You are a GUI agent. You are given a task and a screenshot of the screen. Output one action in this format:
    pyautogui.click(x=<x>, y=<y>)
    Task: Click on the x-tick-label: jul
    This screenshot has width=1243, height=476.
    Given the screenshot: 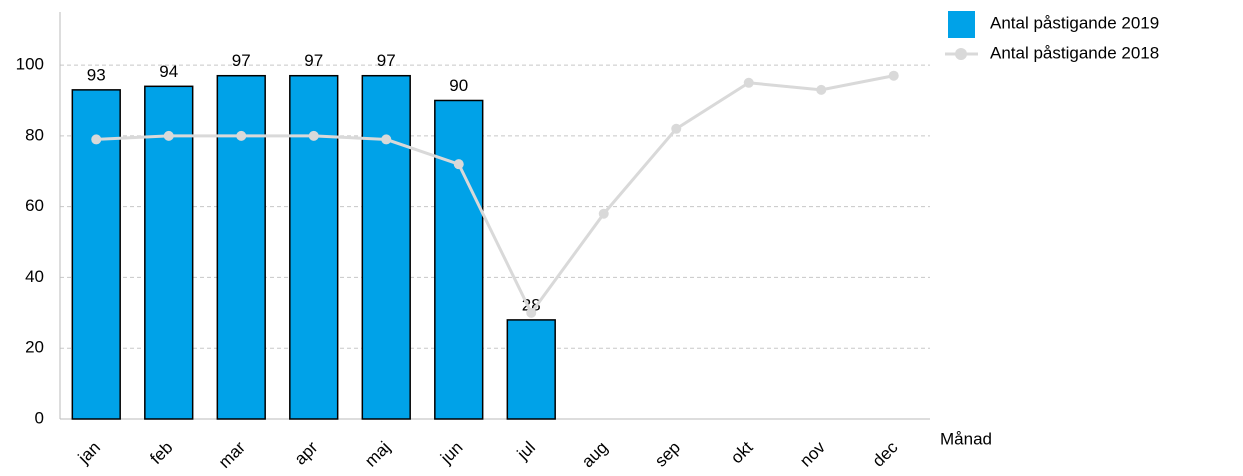 What is the action you would take?
    pyautogui.click(x=526, y=451)
    